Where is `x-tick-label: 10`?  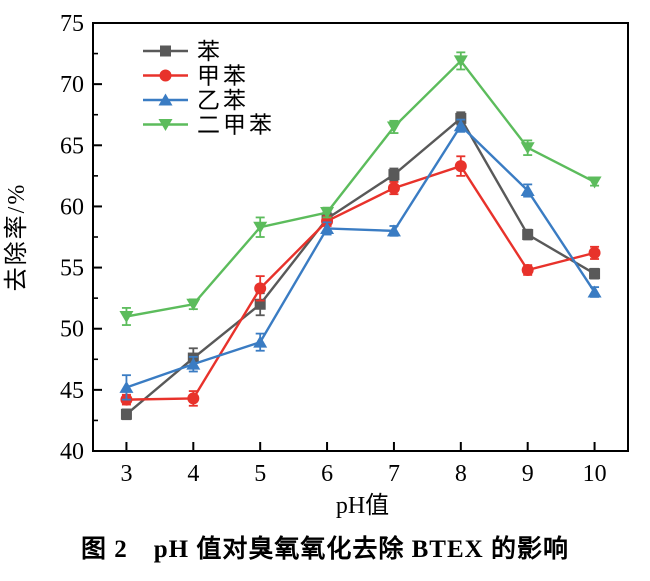 x-tick-label: 10 is located at coordinates (595, 474).